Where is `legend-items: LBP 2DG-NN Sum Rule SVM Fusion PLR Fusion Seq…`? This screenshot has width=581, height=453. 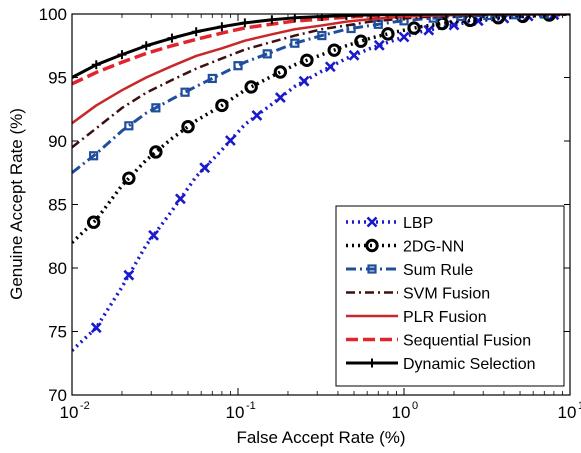
legend-items: LBP 2DG-NN Sum Rule SVM Fusion PLR Fusion Seq… is located at coordinates (441, 294).